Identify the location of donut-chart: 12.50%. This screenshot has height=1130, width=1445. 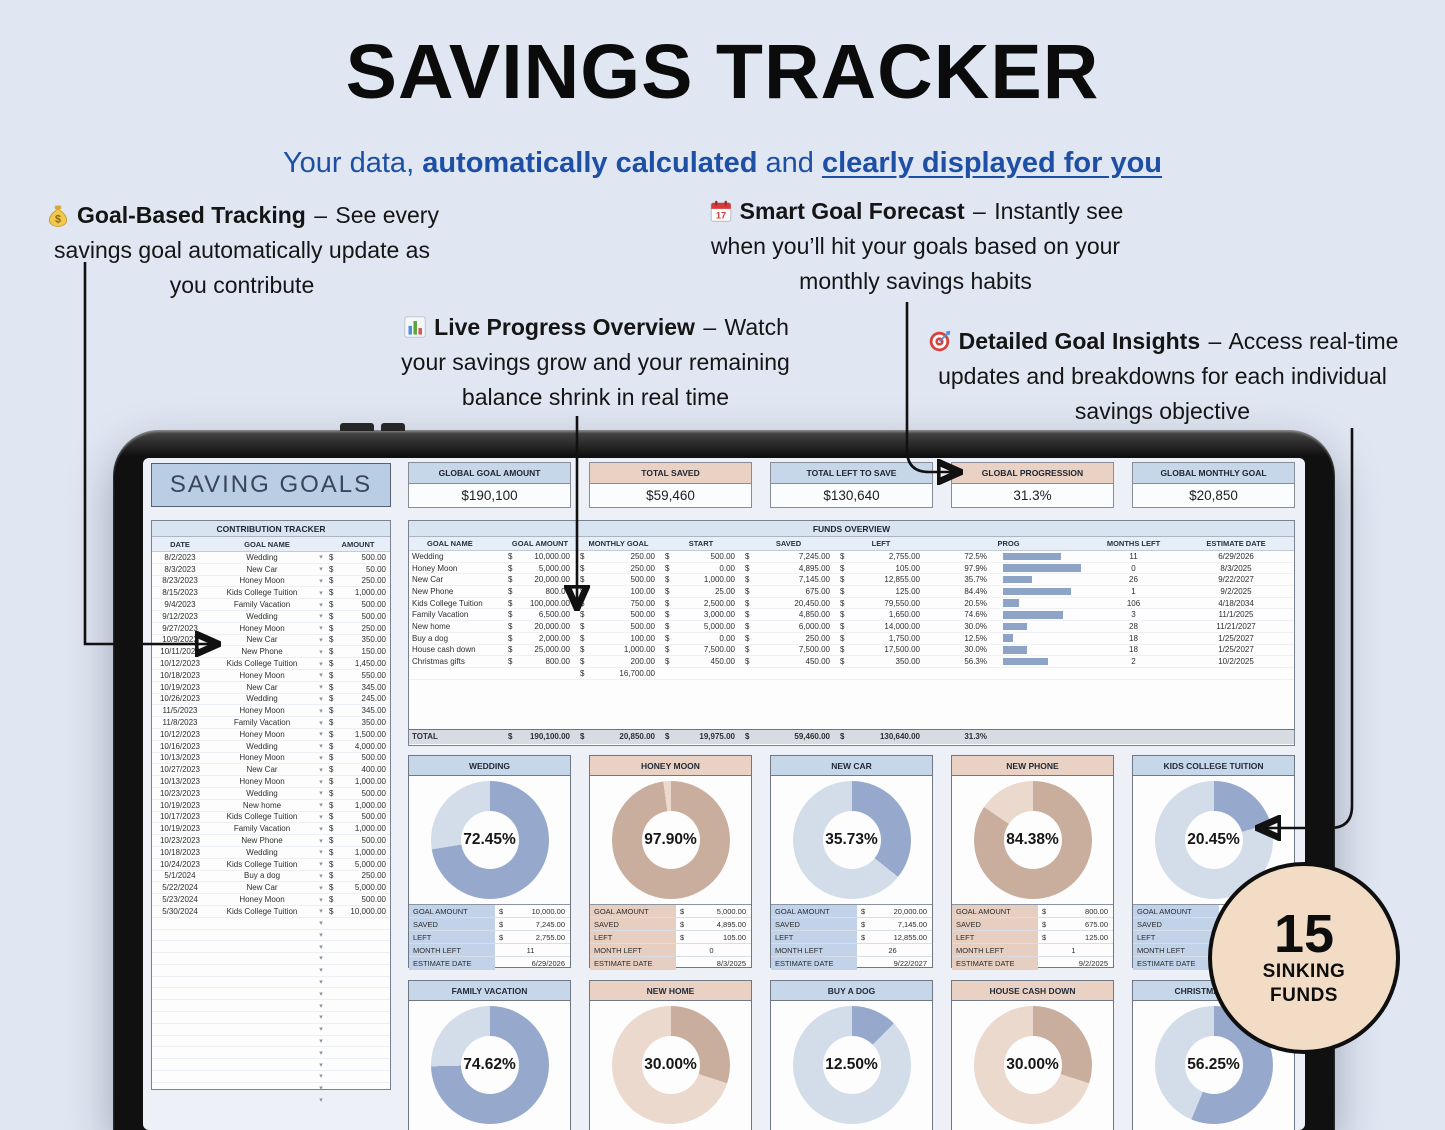
(851, 1065).